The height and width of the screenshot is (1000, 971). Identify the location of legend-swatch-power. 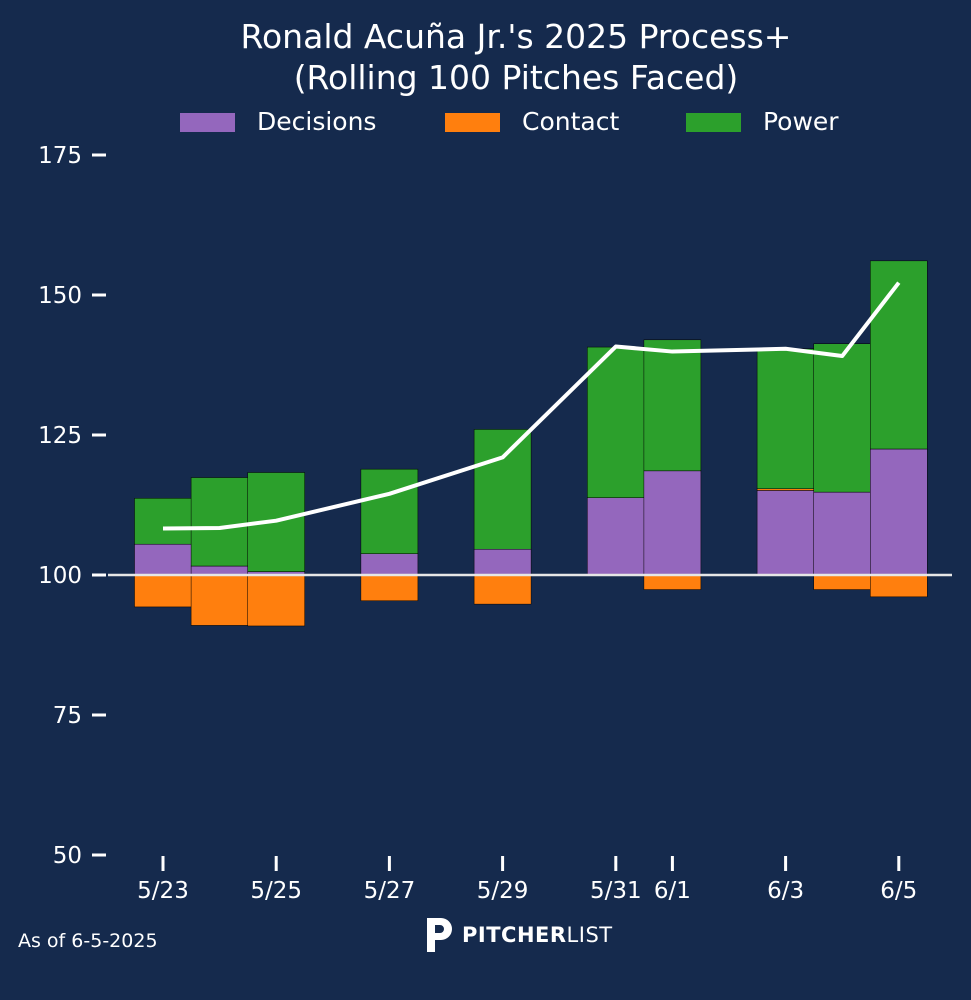
(713, 122).